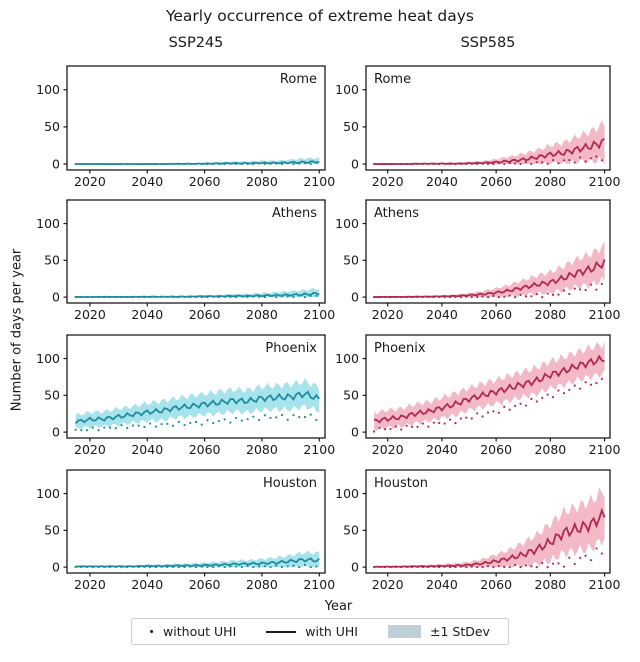  Describe the element at coordinates (392, 79) in the screenshot. I see `city-label-rome-ssp585: Rome` at that location.